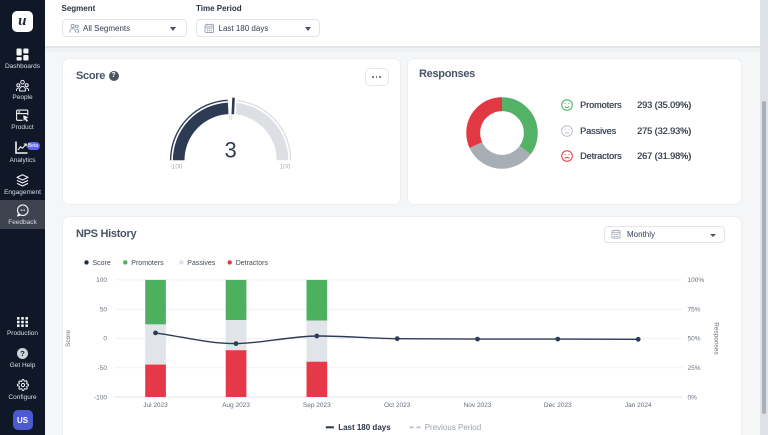 Image resolution: width=768 pixels, height=435 pixels. What do you see at coordinates (696, 280) in the screenshot?
I see `svg-text: 100%` at bounding box center [696, 280].